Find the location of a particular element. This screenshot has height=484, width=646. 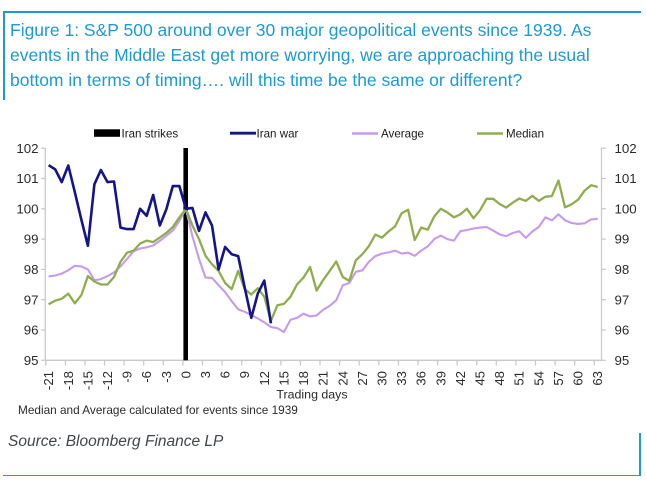

svg-text: 45 is located at coordinates (480, 378).